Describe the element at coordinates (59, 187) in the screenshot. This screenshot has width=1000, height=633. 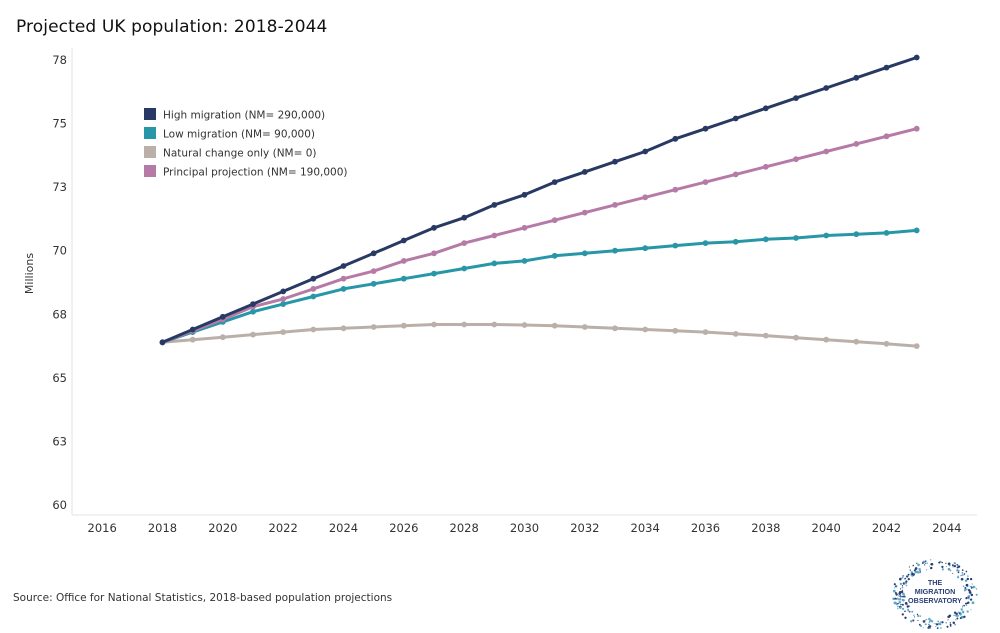
I see `y-tick-label: 73` at that location.